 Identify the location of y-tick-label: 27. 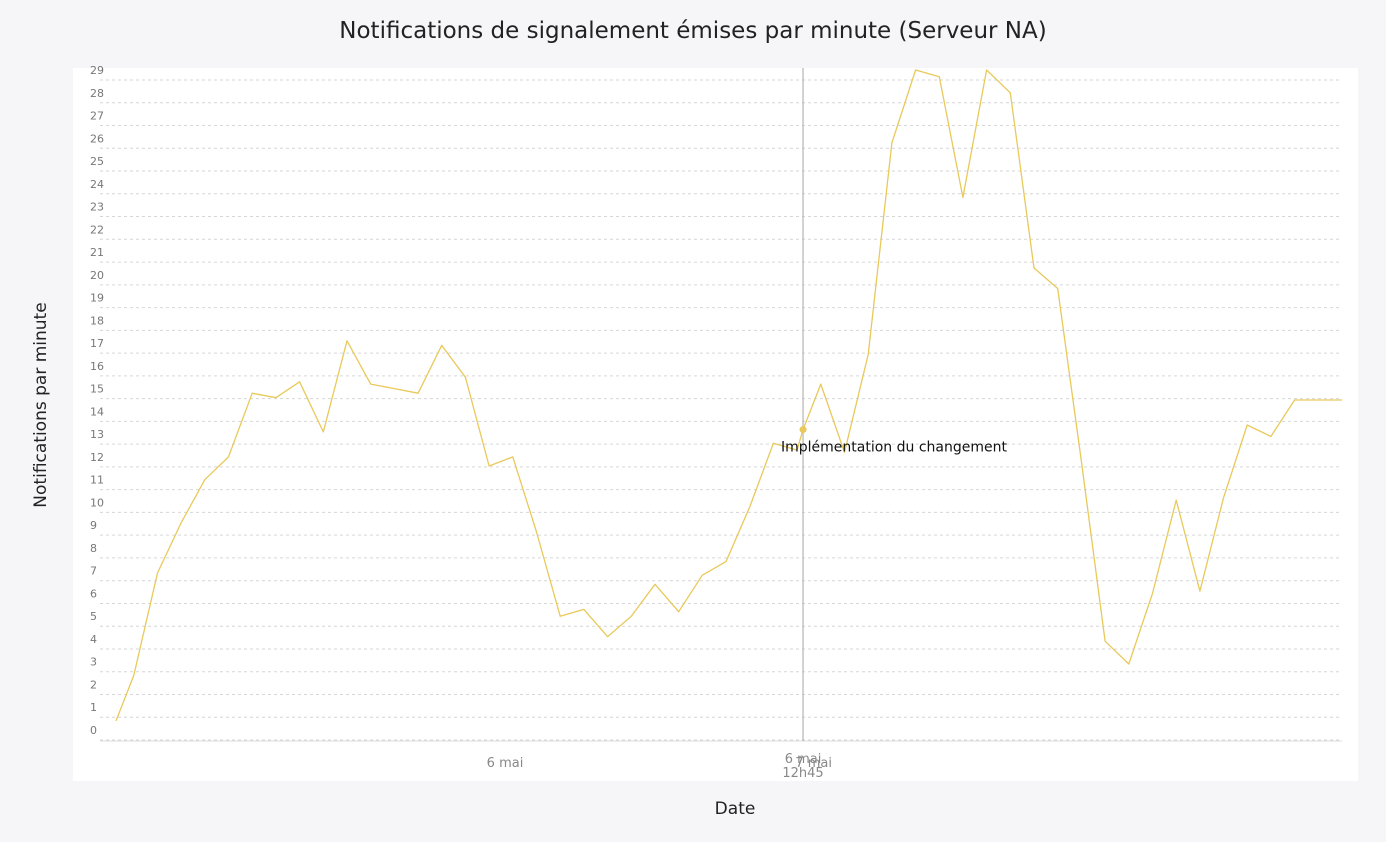
(97, 116).